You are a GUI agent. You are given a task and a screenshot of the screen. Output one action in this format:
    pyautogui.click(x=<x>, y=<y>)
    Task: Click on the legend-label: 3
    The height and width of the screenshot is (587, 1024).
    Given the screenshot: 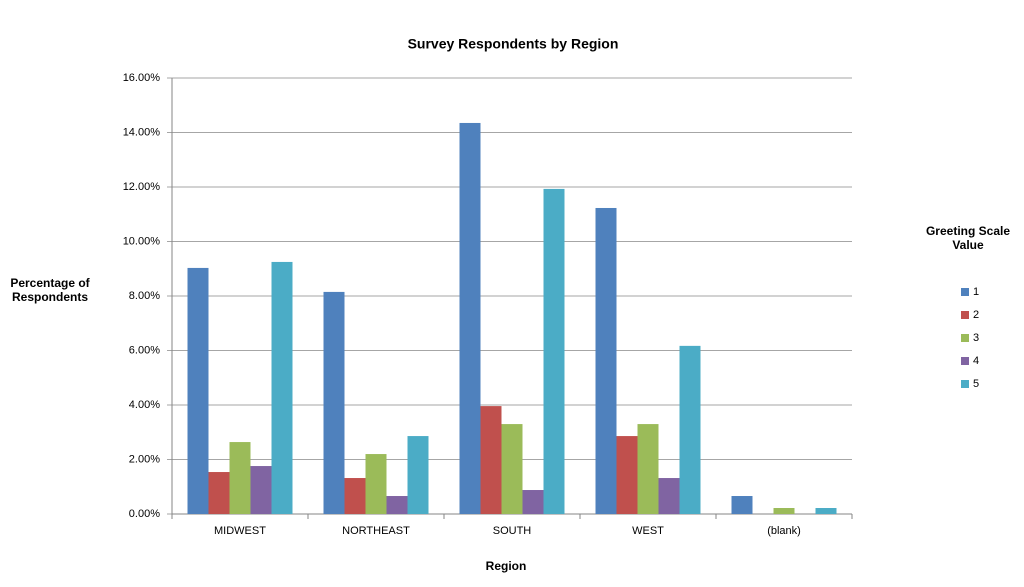 What is the action you would take?
    pyautogui.click(x=976, y=338)
    